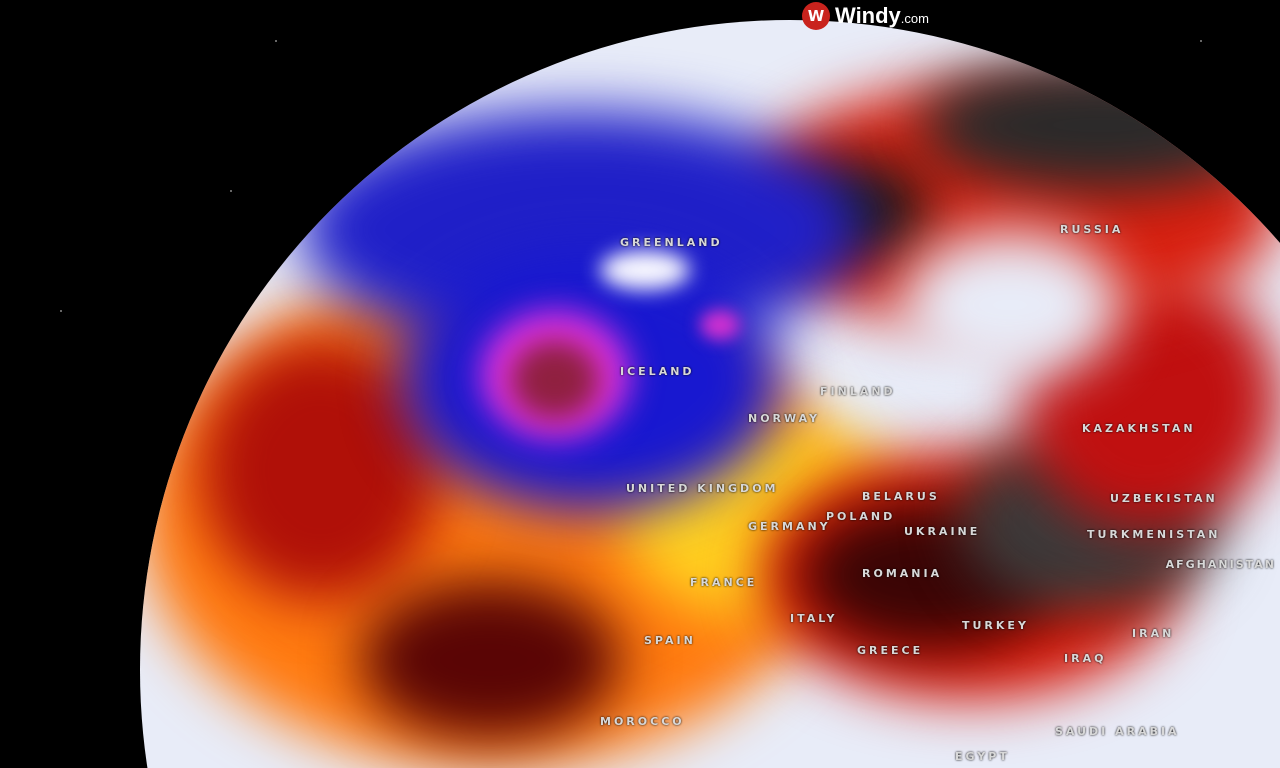 This screenshot has width=1280, height=768. I want to click on label-romania: ROMANIA, so click(902, 573).